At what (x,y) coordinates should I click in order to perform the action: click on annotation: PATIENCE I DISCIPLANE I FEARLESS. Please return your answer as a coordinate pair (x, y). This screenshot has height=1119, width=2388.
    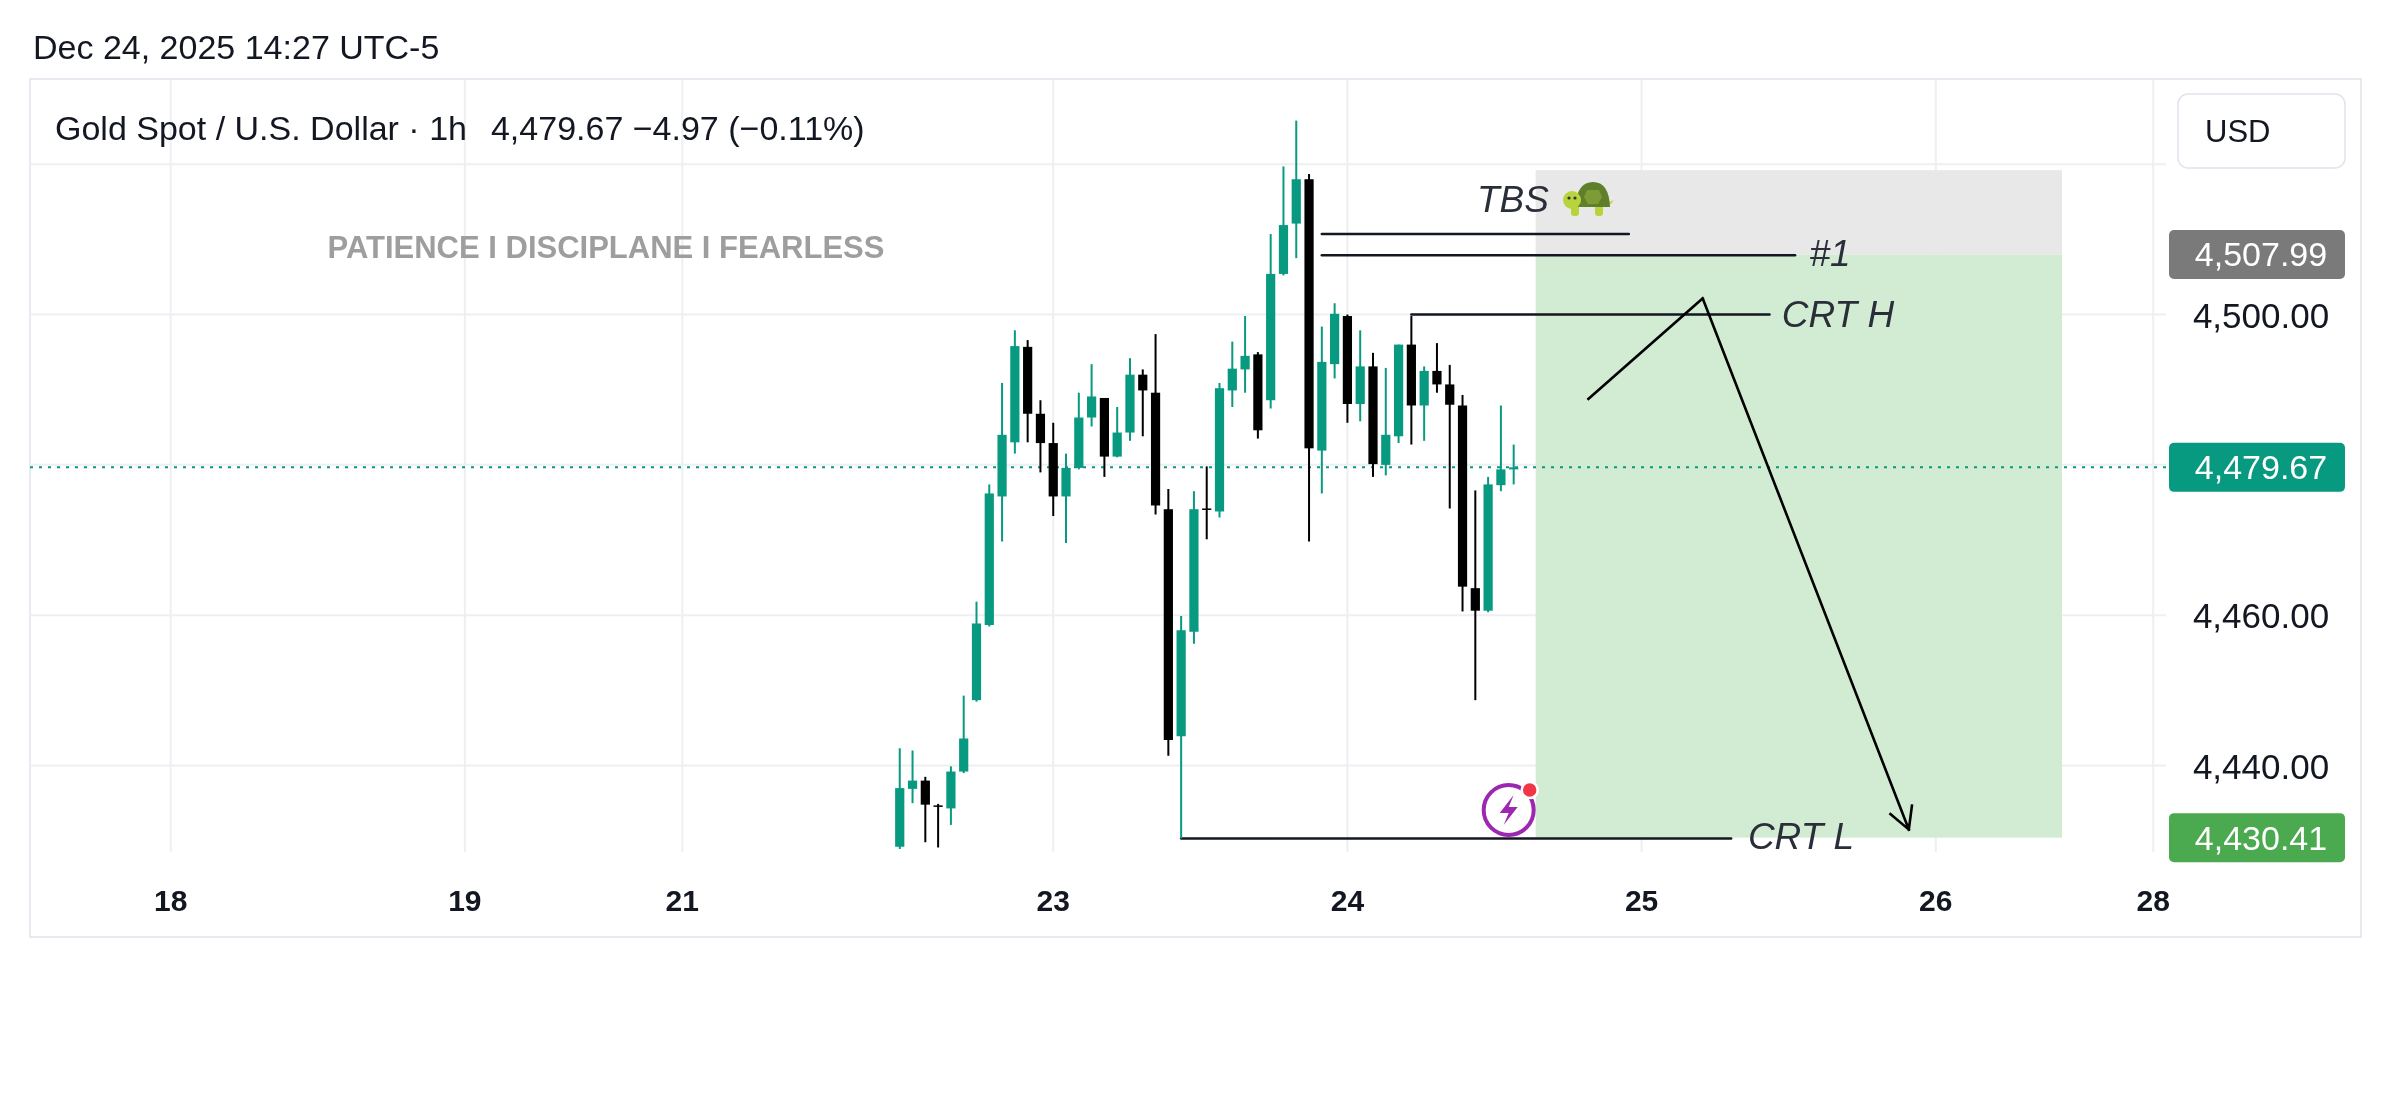
    Looking at the image, I should click on (606, 247).